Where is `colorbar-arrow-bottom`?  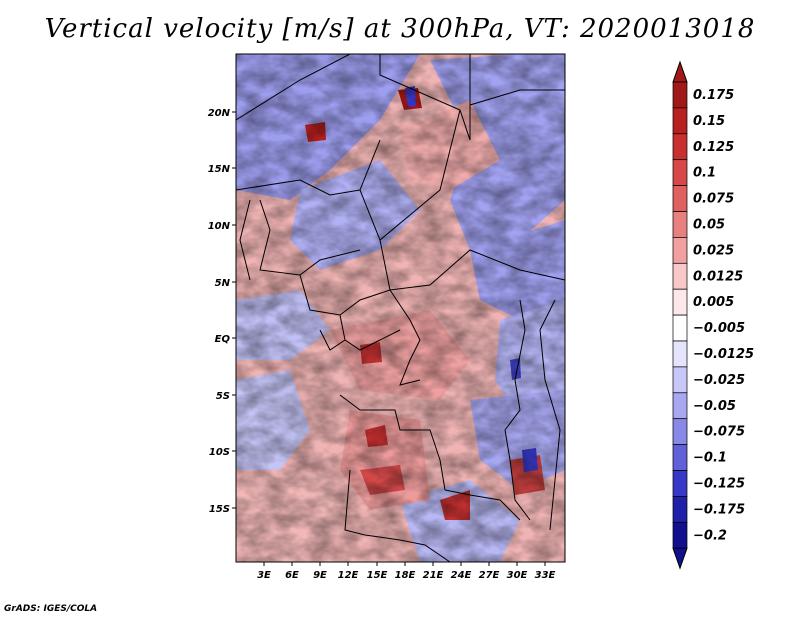
colorbar-arrow-bottom is located at coordinates (680, 558).